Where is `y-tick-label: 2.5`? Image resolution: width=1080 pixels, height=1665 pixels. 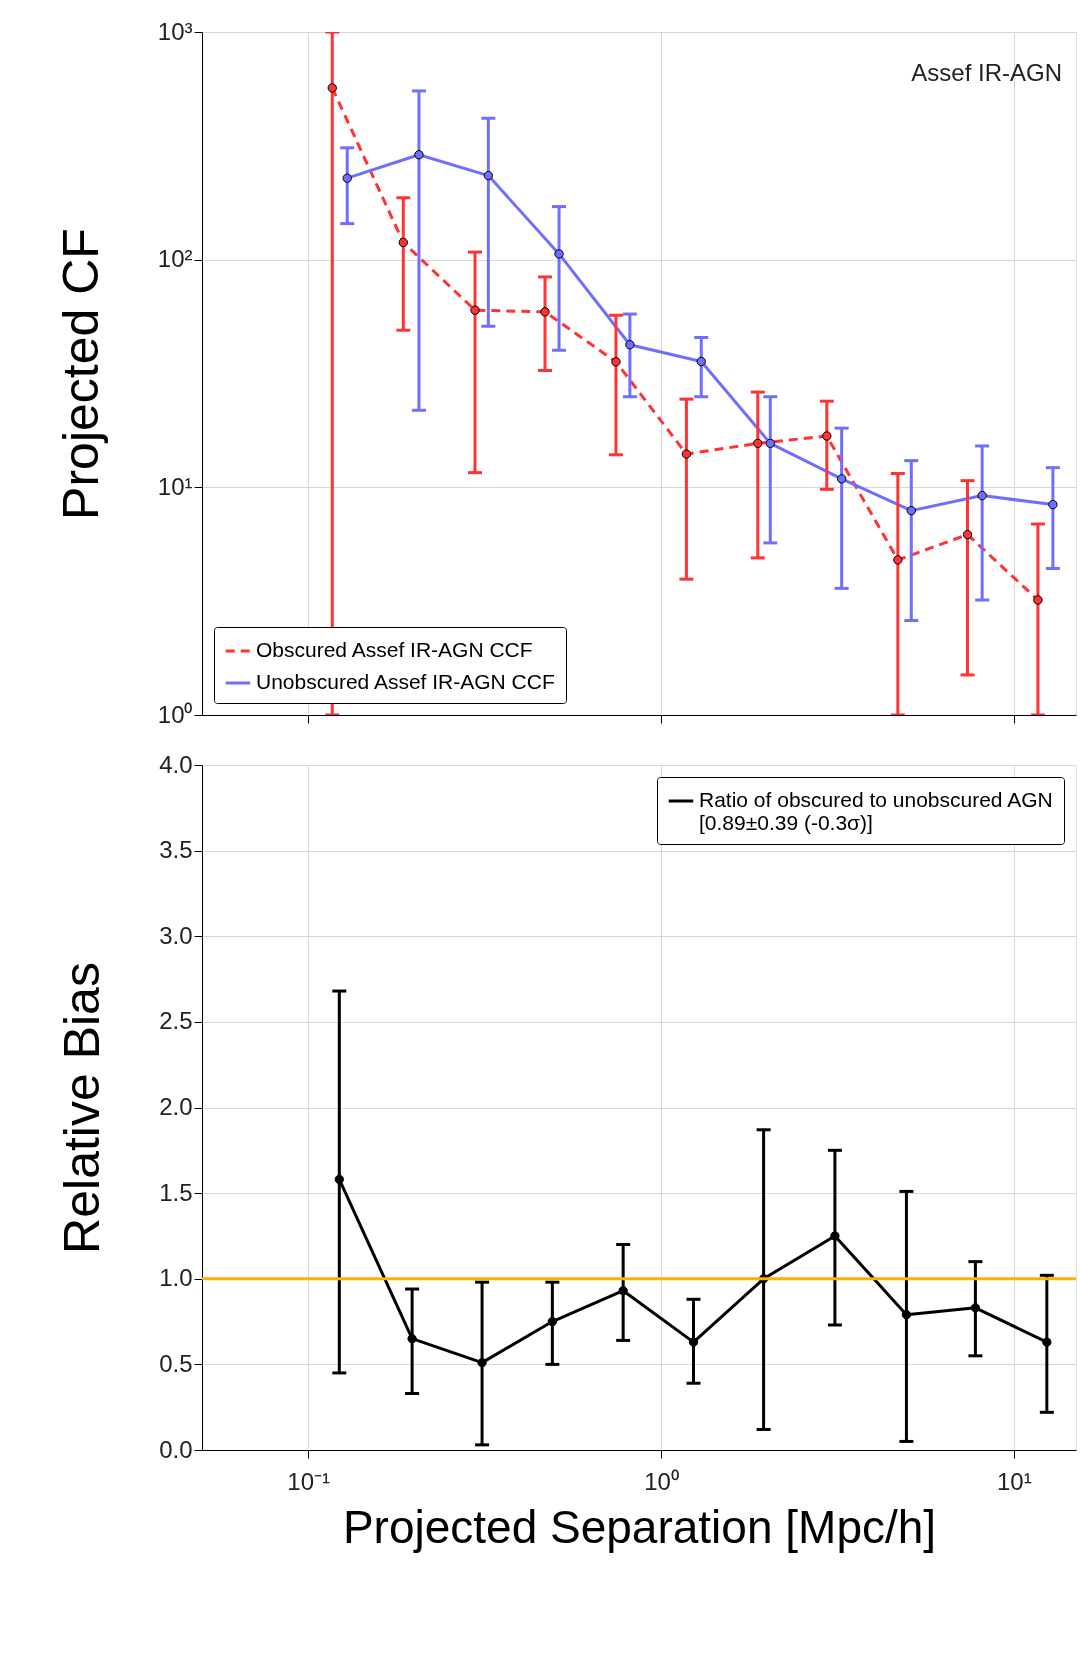 y-tick-label: 2.5 is located at coordinates (176, 1021).